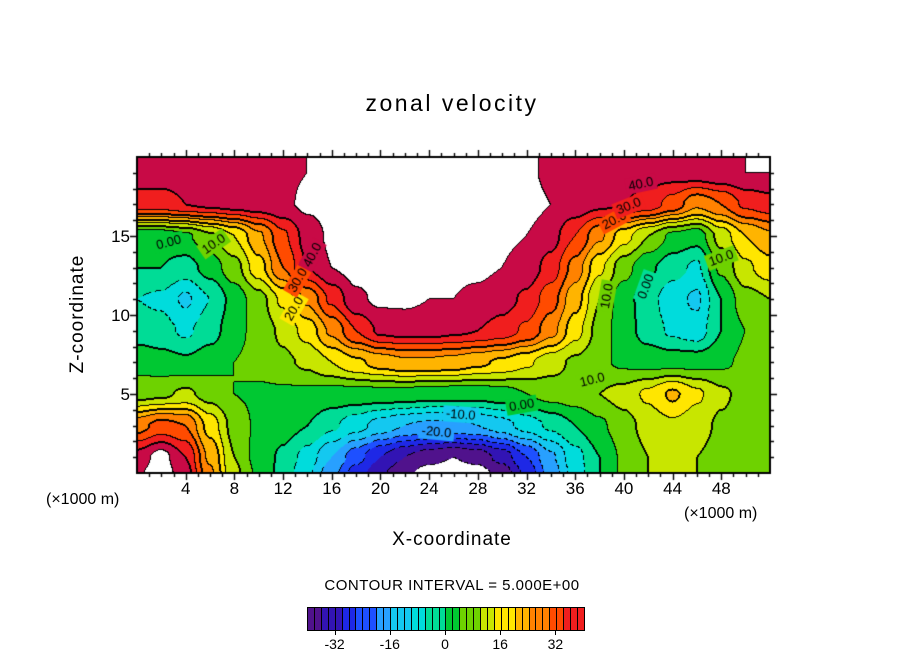  What do you see at coordinates (77, 314) in the screenshot?
I see `z-axis-title: Z-coordinate` at bounding box center [77, 314].